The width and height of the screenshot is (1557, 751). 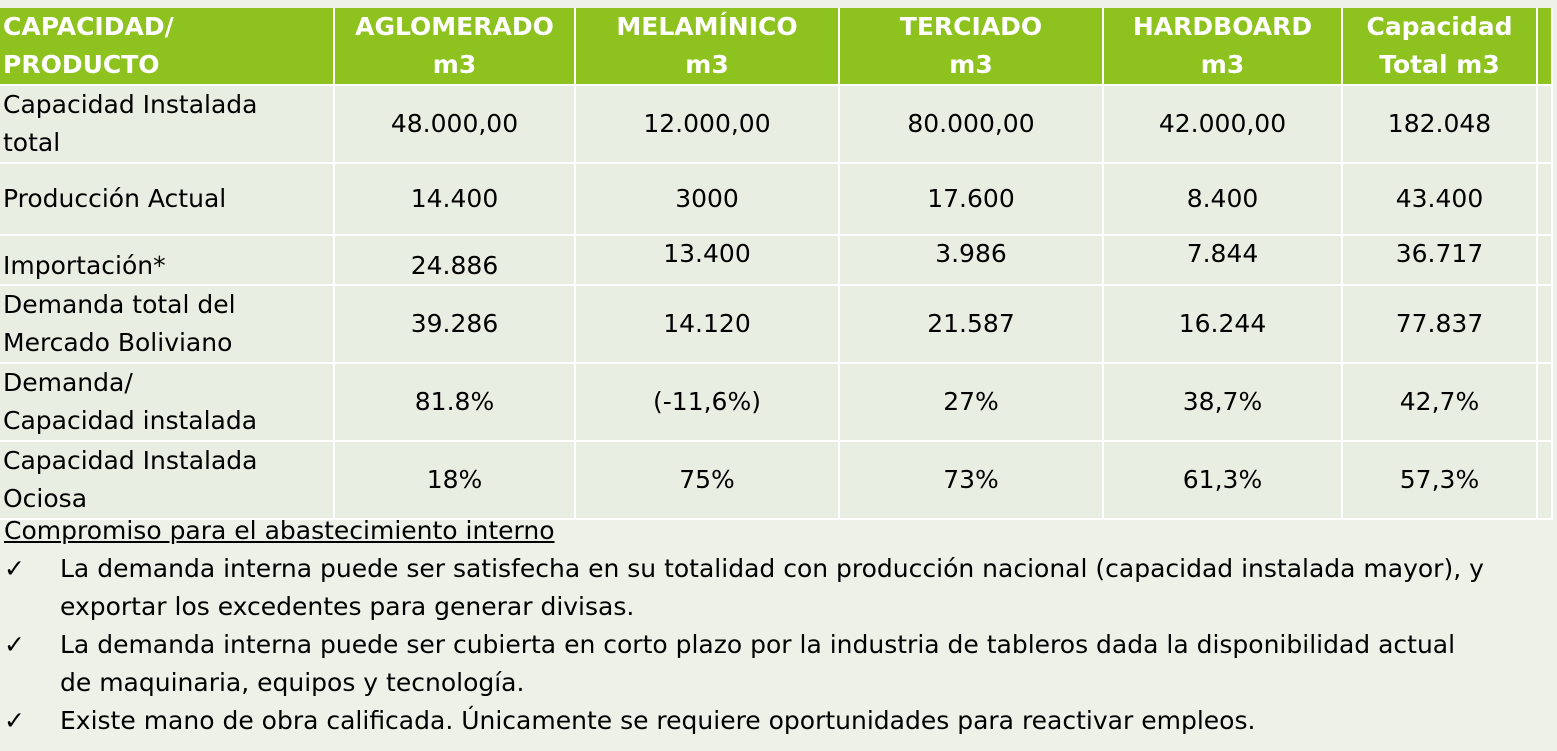 I want to click on cell-aglomerado: 24.886, so click(x=455, y=260).